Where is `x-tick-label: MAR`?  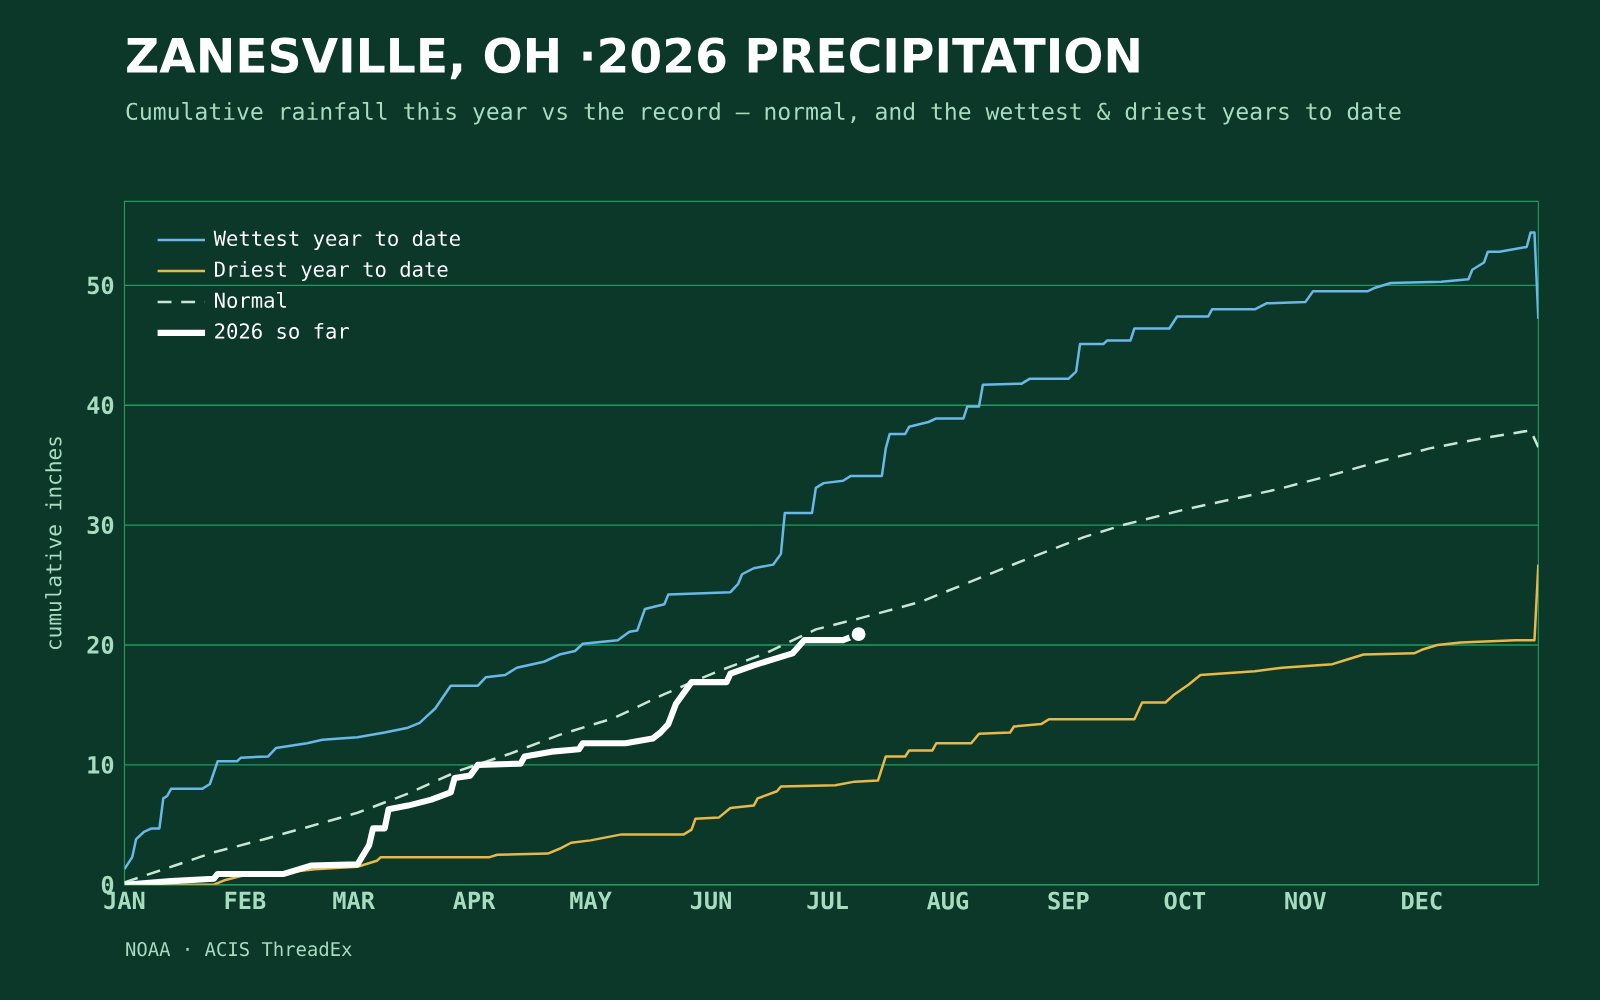
x-tick-label: MAR is located at coordinates (354, 900).